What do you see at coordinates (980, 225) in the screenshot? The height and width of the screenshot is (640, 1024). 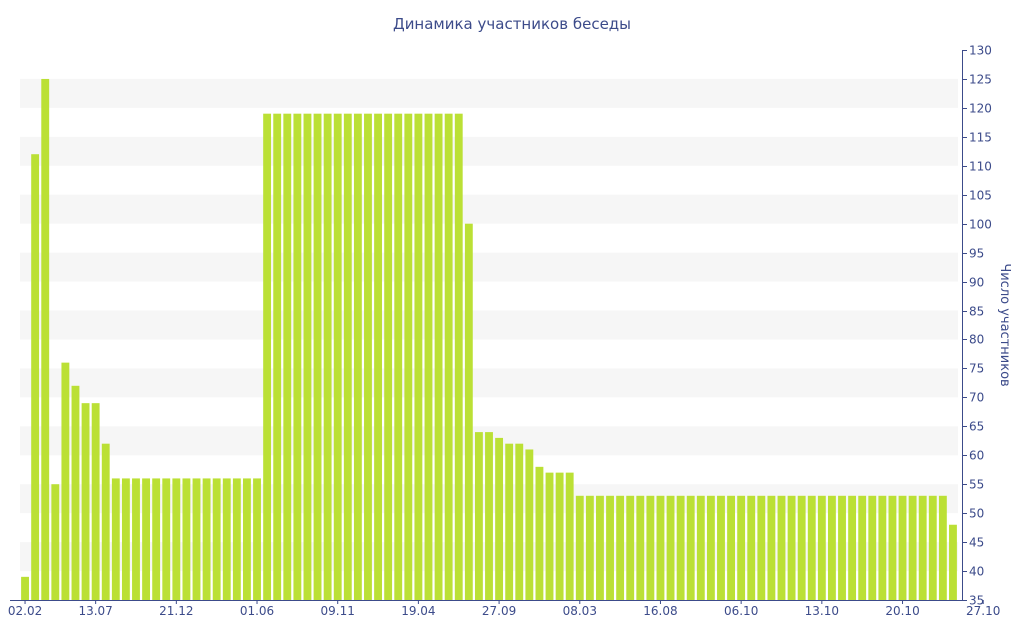 I see `y-tick-label: 100` at bounding box center [980, 225].